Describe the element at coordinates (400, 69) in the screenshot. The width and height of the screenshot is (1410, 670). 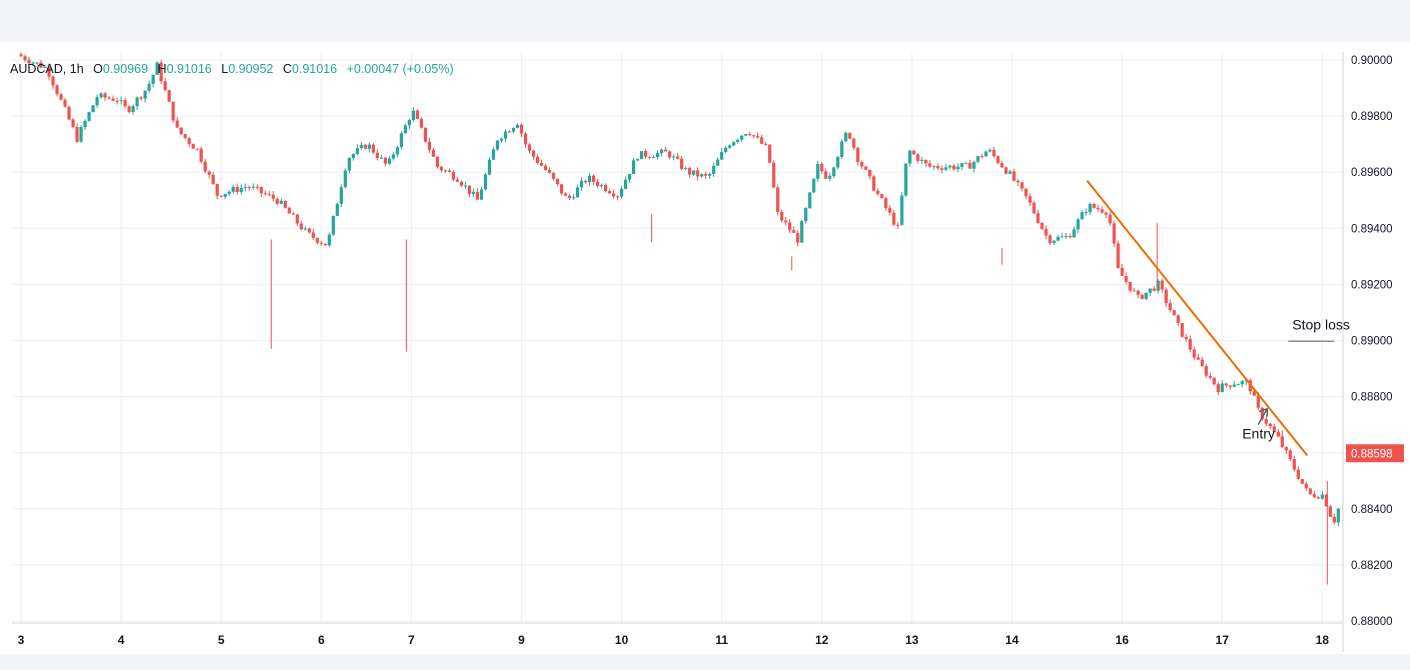
I see `change-value: +0.00047 (+0.05%)` at that location.